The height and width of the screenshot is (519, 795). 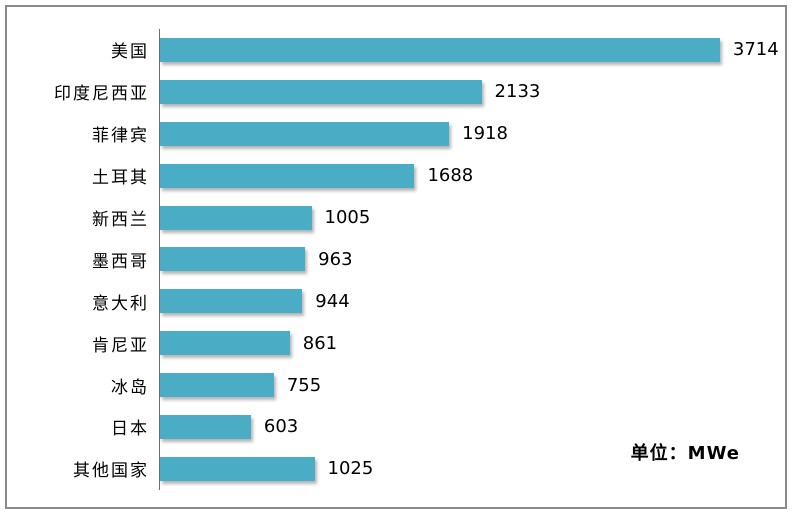 What do you see at coordinates (281, 427) in the screenshot?
I see `value-label: 603` at bounding box center [281, 427].